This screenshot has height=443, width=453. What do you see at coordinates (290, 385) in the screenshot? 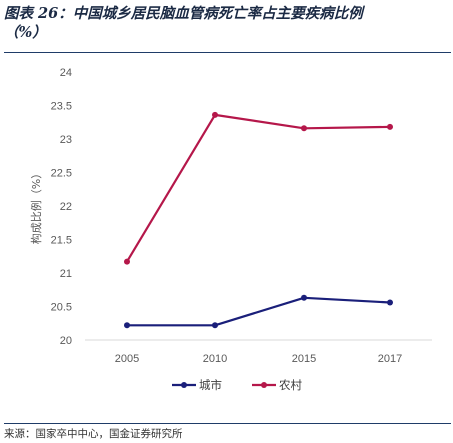
I see `legend-label-rural: 农村` at bounding box center [290, 385].